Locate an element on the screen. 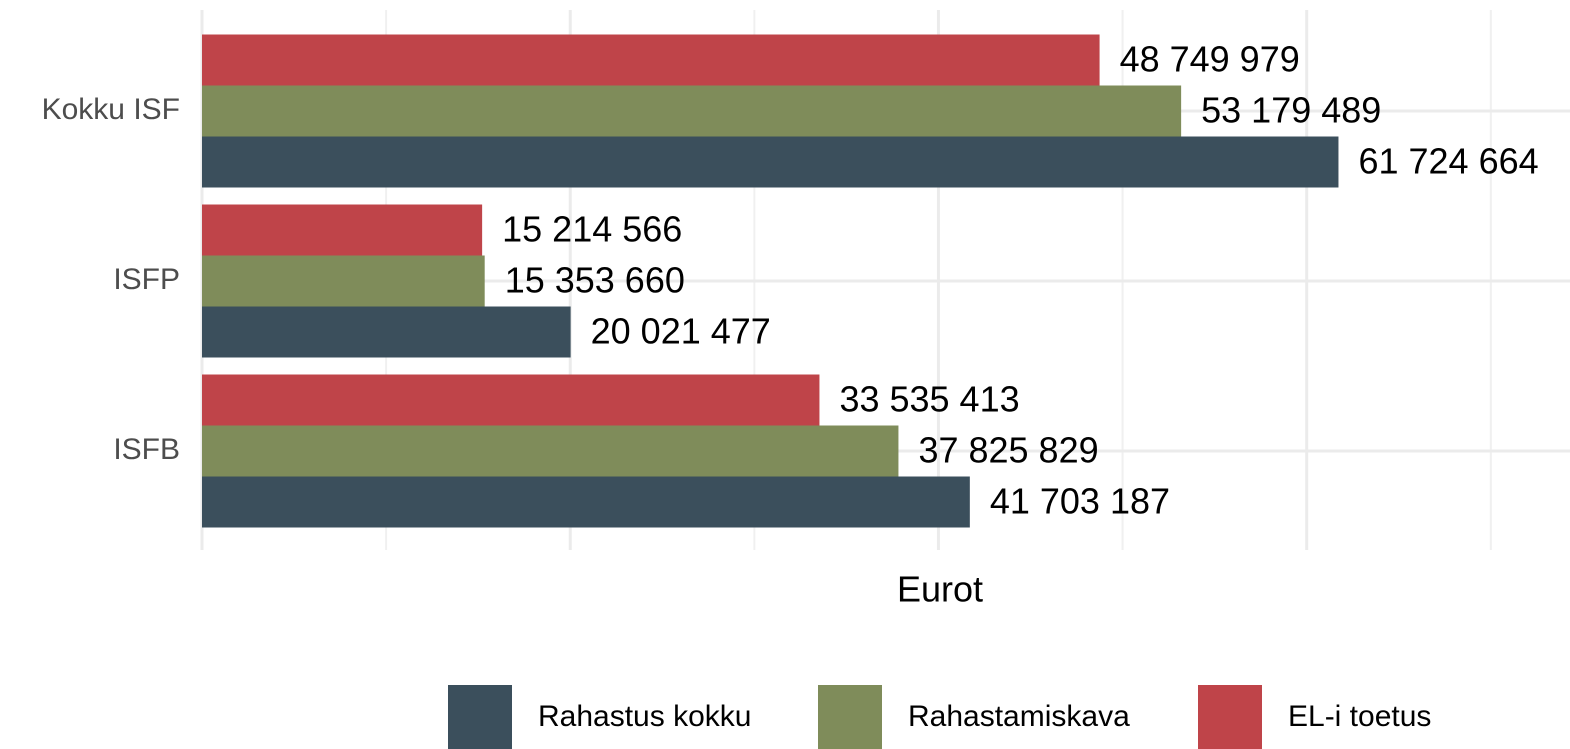 This screenshot has width=1570, height=749. value-label: 41 703 187 is located at coordinates (1080, 501).